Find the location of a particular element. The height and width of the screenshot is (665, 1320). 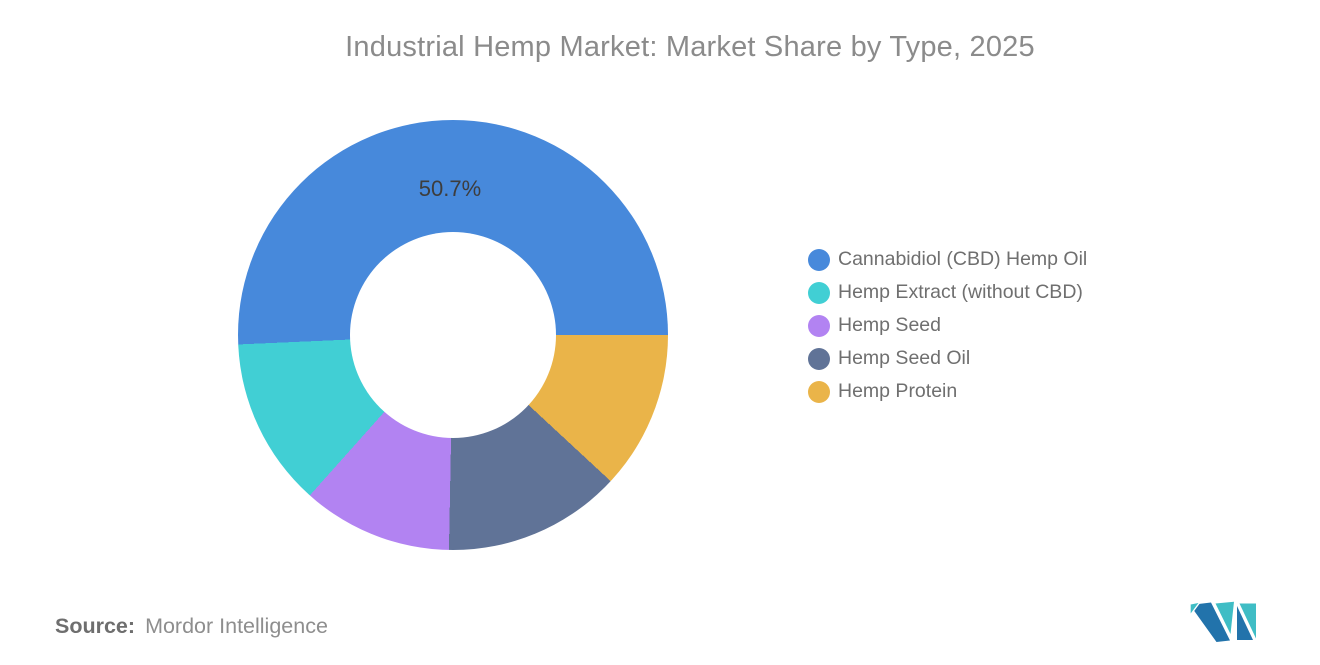

logo-topleft-triangle is located at coordinates (1196, 608).